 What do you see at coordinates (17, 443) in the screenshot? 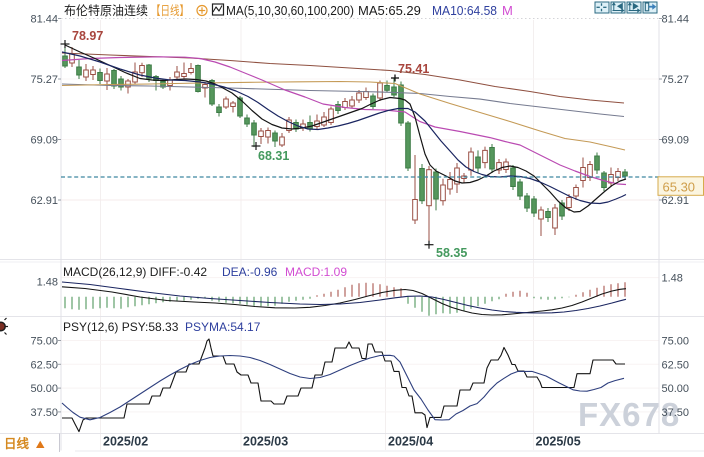
I see `svg-text: 日线` at bounding box center [17, 443].